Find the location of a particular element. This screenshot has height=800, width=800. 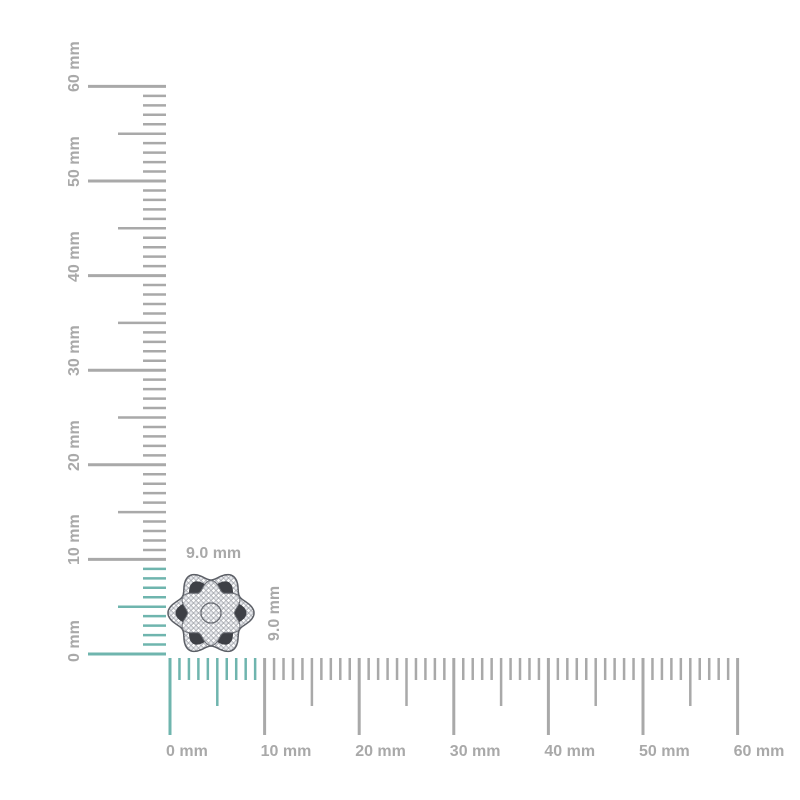

v-tick-label: 50 mm is located at coordinates (74, 161).